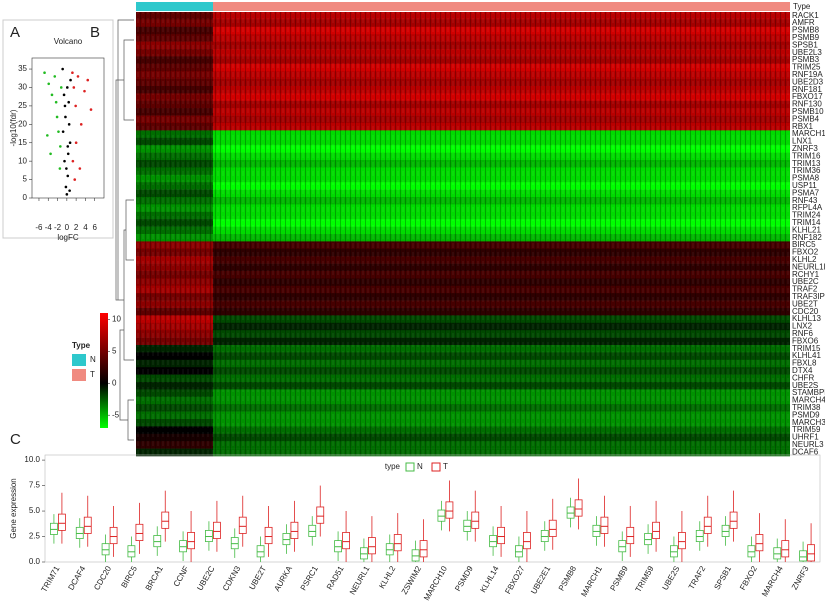  Describe the element at coordinates (806, 348) in the screenshot. I see `row-label: TRIM15` at that location.